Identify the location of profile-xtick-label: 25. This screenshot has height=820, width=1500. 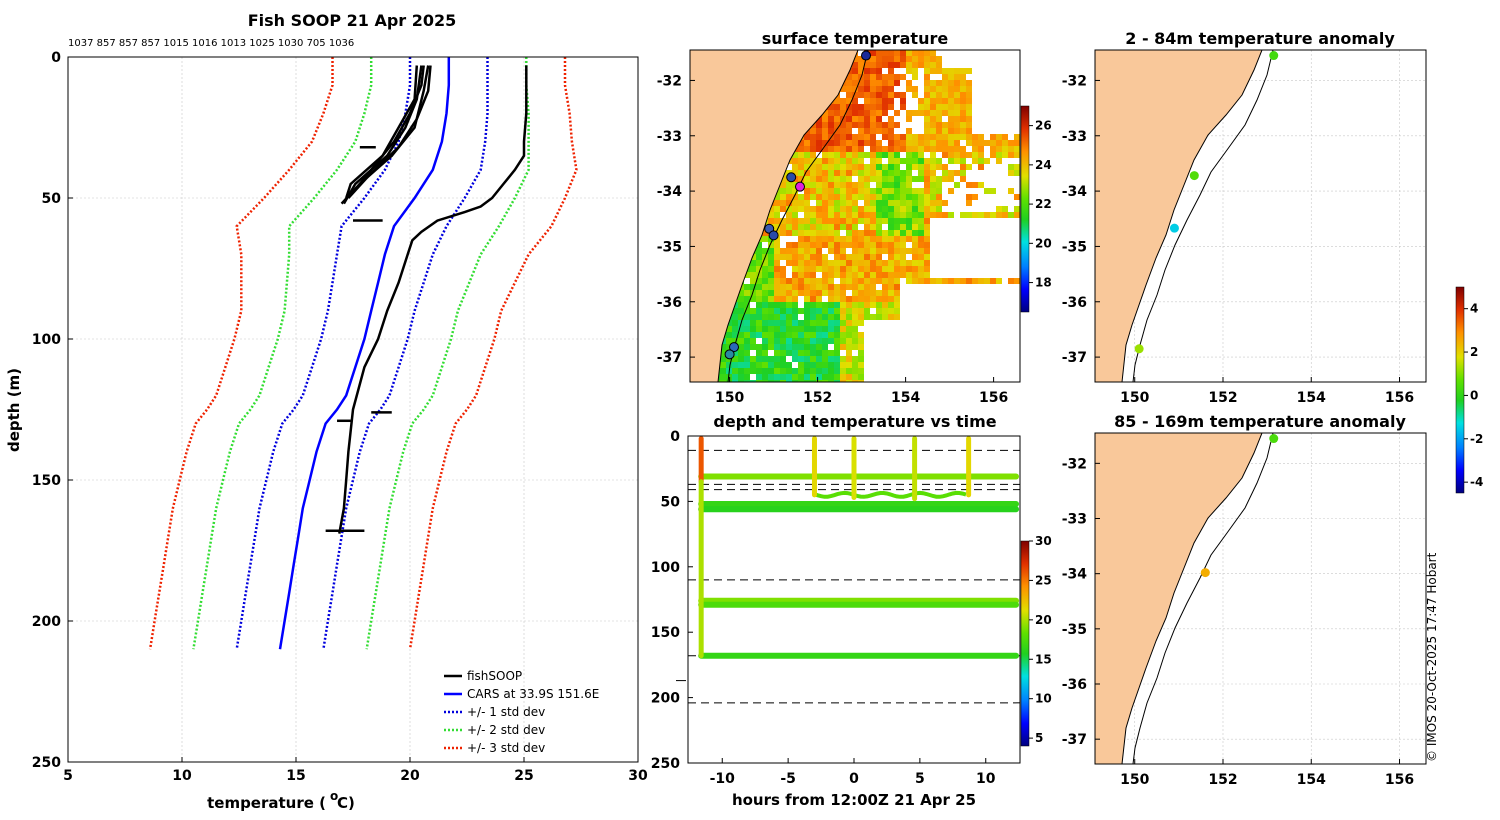
(523, 776).